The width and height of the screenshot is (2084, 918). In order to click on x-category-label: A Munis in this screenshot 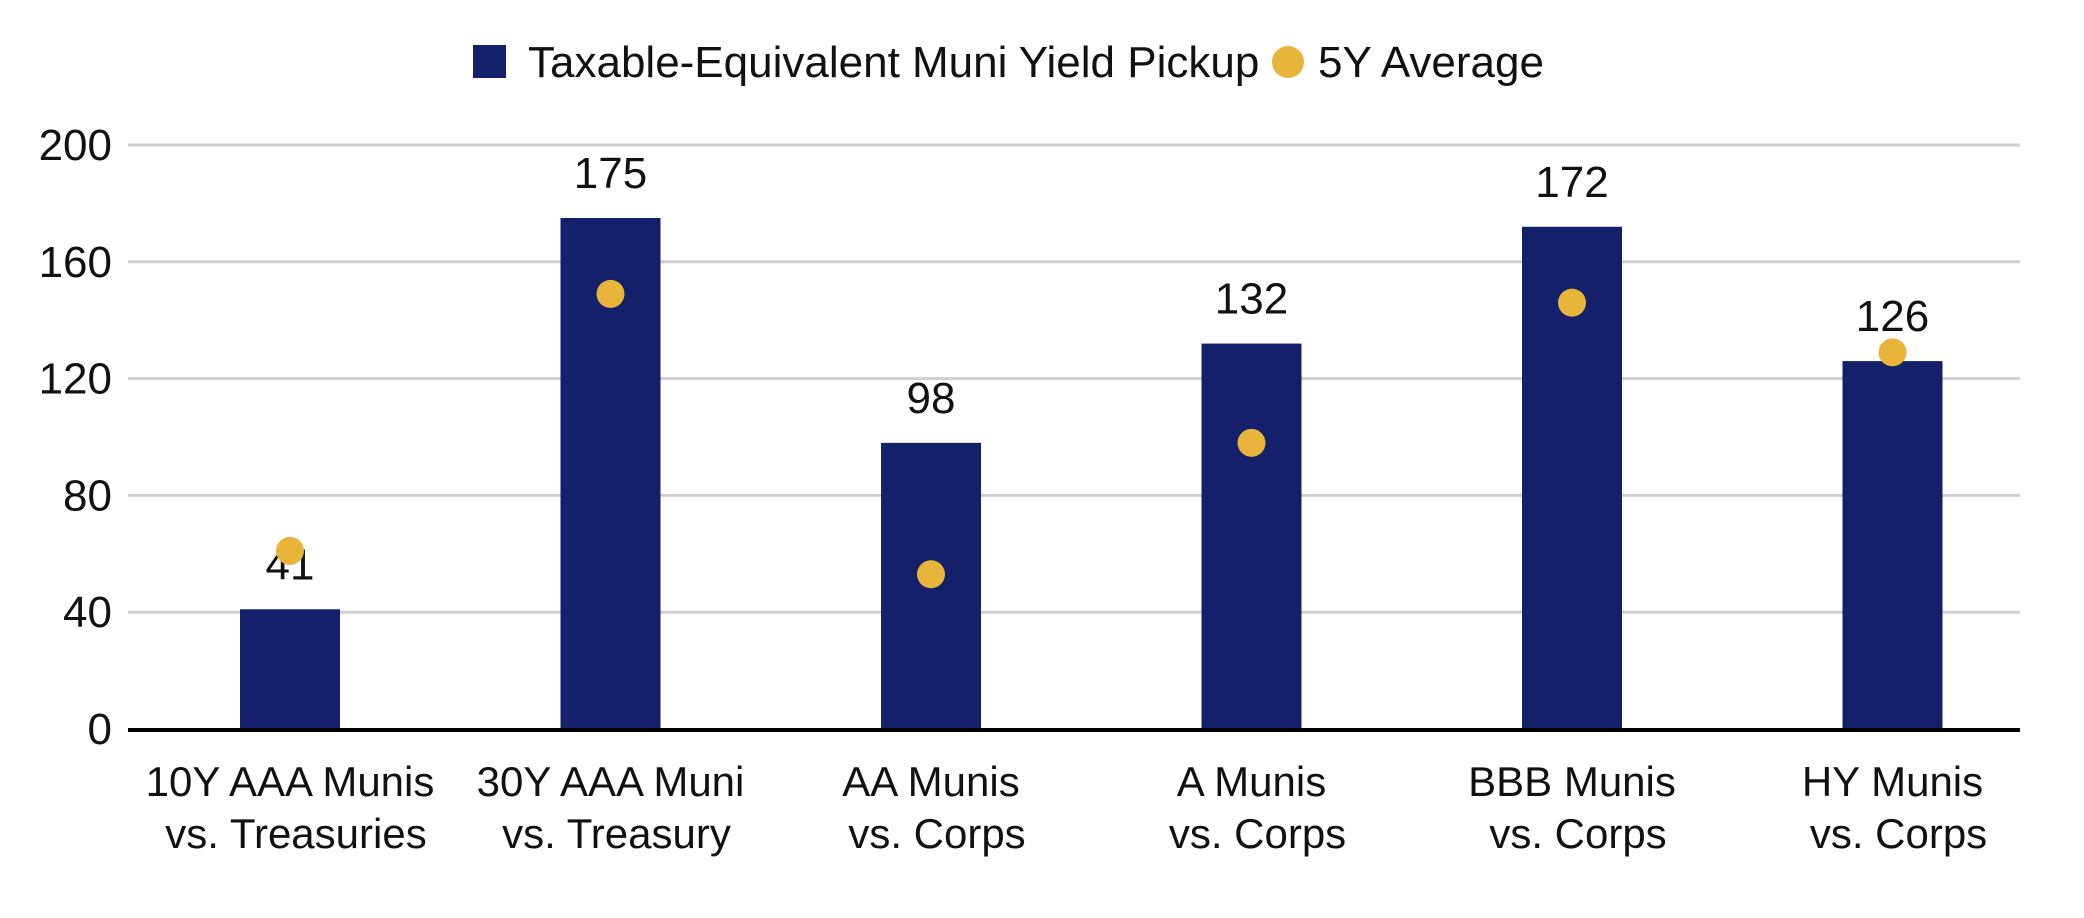, I will do `click(1251, 781)`.